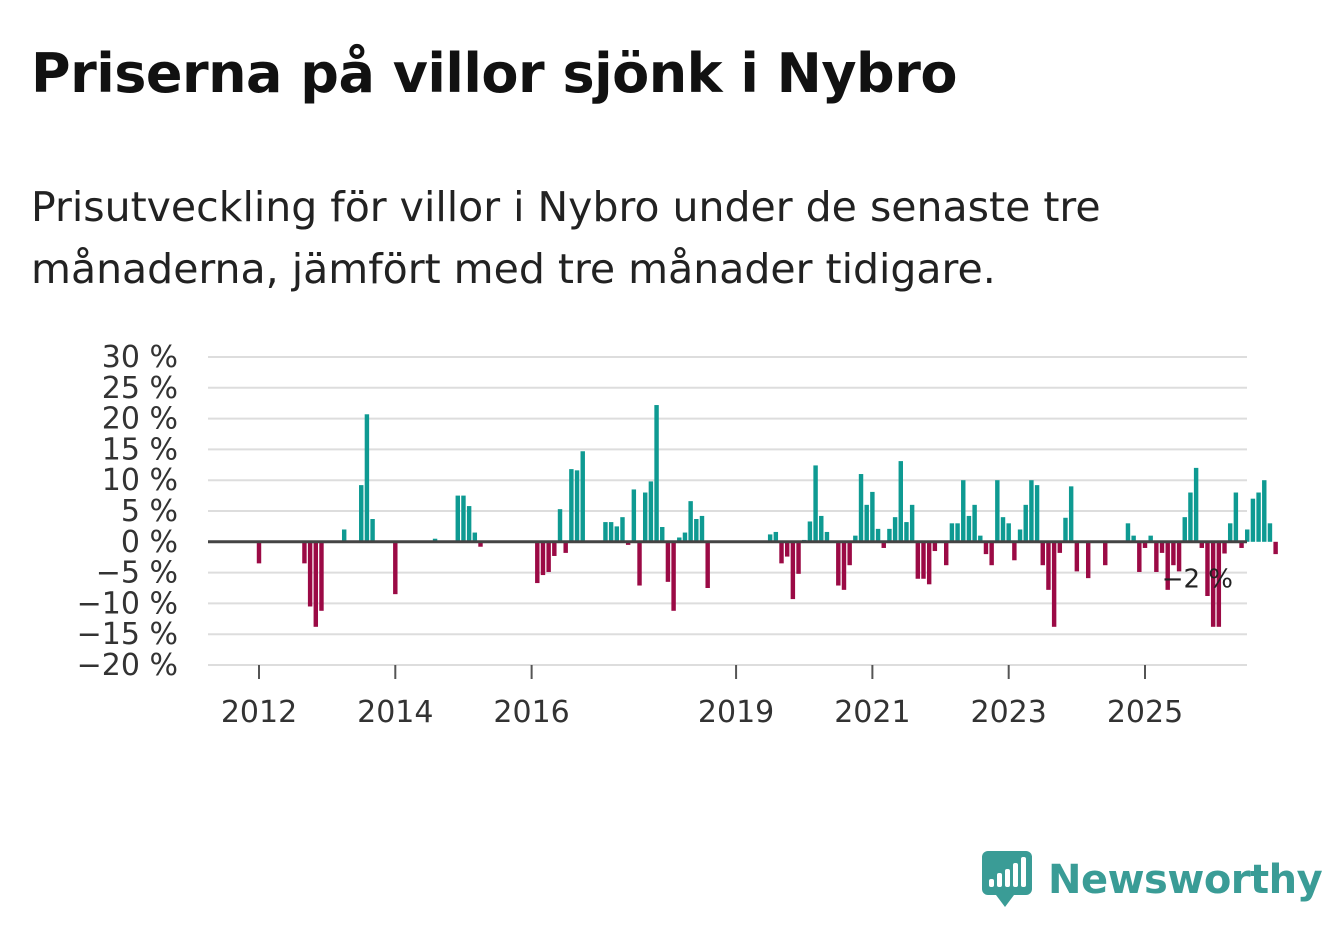 The image size is (1322, 939). Describe the element at coordinates (736, 712) in the screenshot. I see `x-tick-label: 2019` at that location.